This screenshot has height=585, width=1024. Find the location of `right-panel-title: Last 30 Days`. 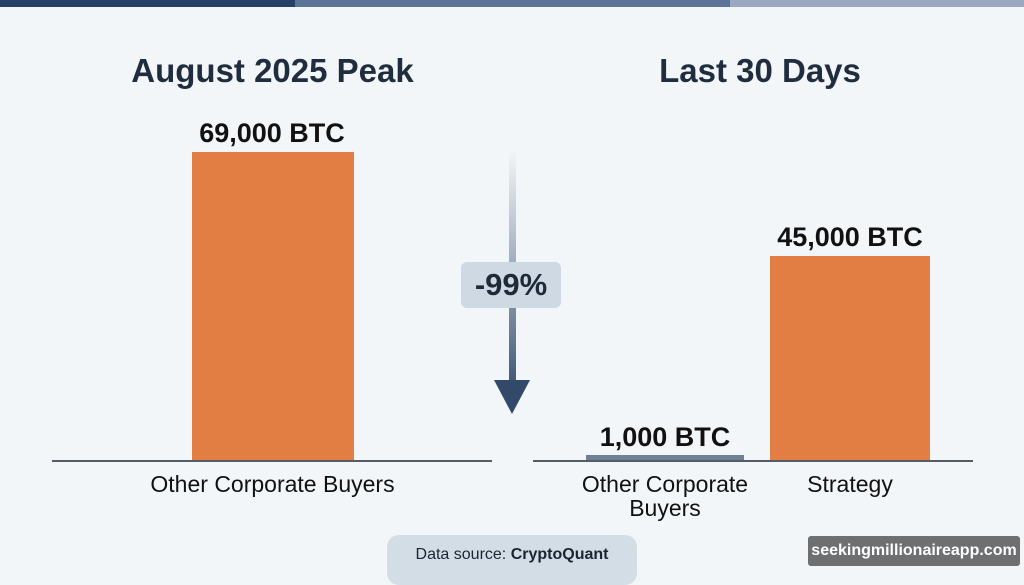

right-panel-title: Last 30 Days is located at coordinates (760, 70).